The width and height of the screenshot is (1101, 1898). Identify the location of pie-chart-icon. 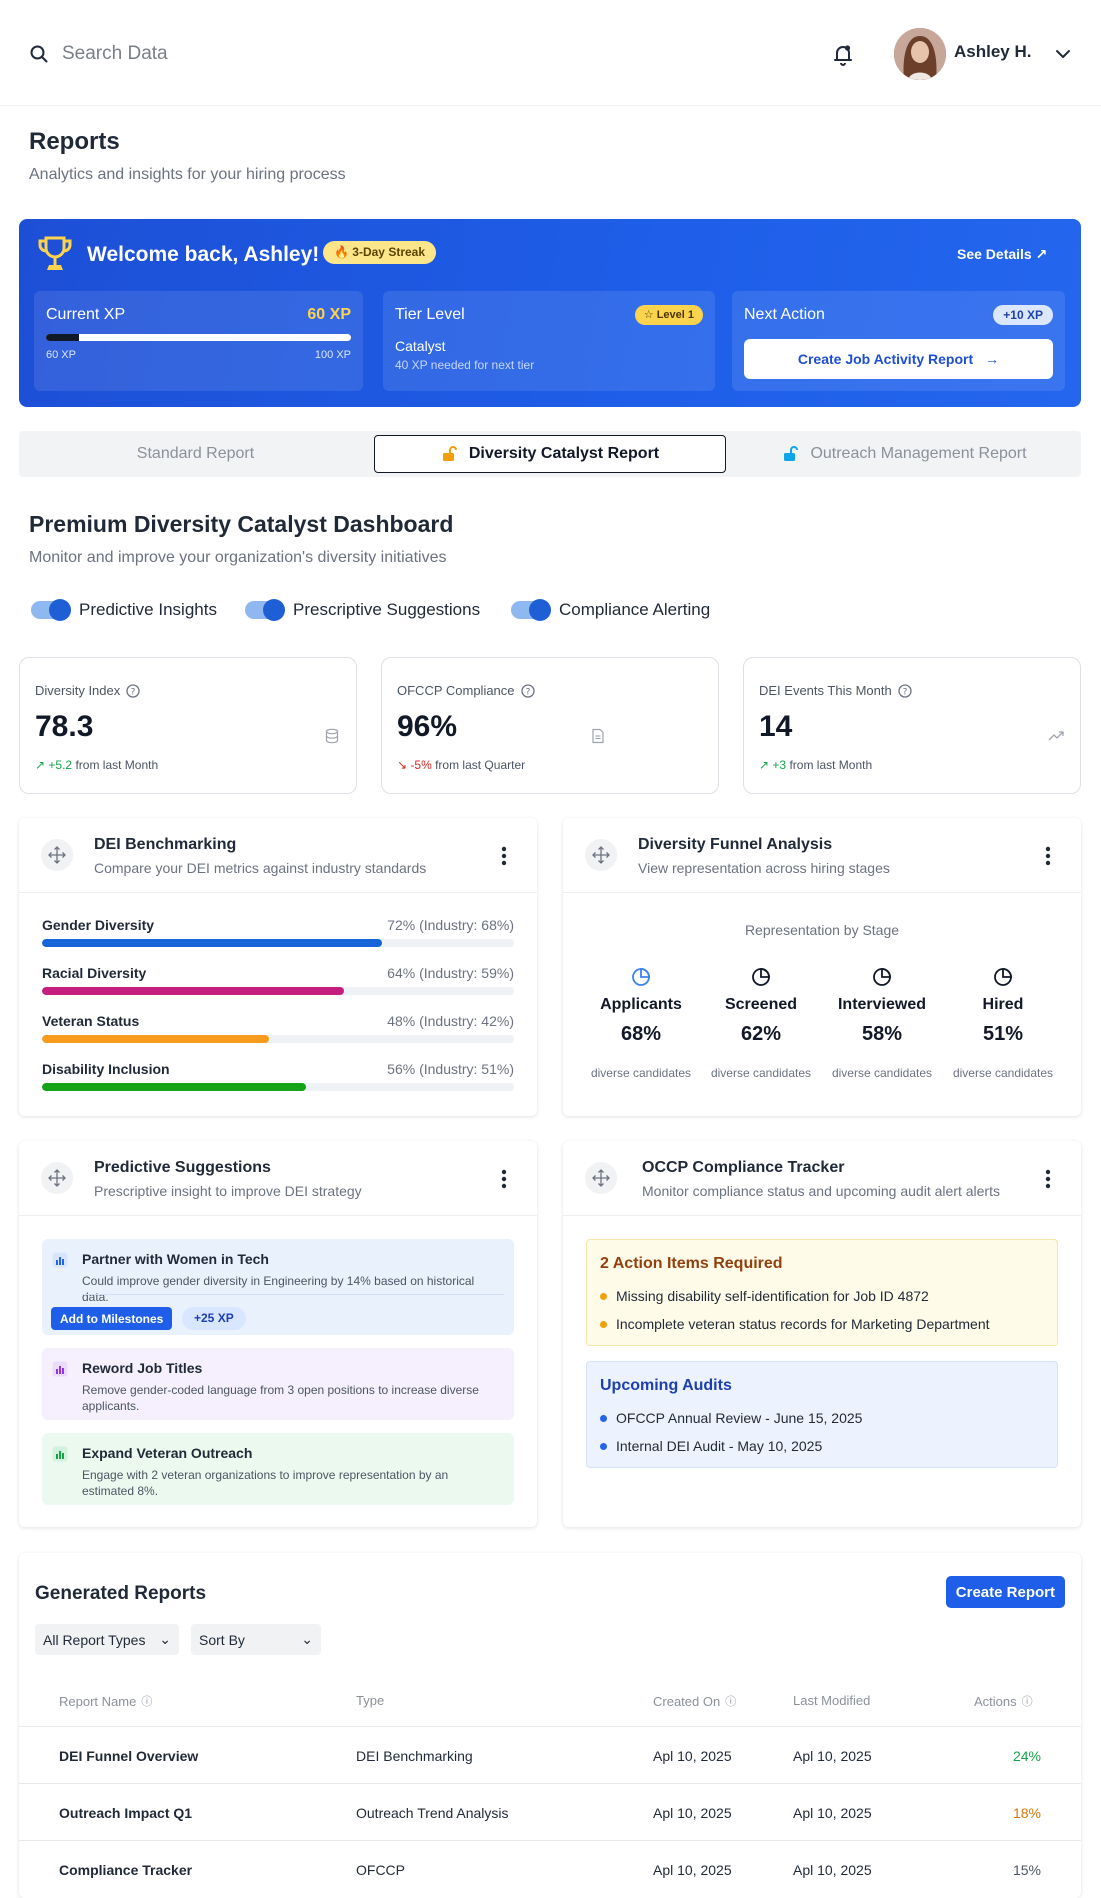
(1003, 977).